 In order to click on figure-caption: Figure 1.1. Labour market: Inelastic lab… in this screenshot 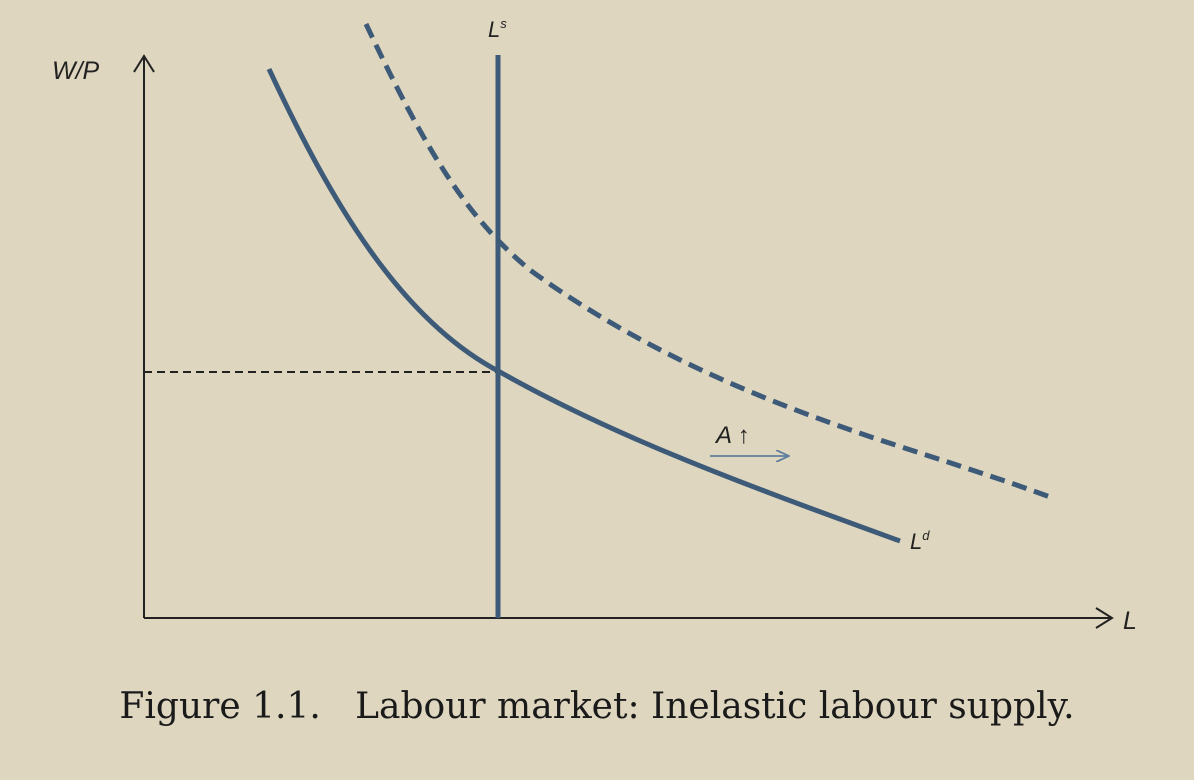, I will do `click(597, 706)`.